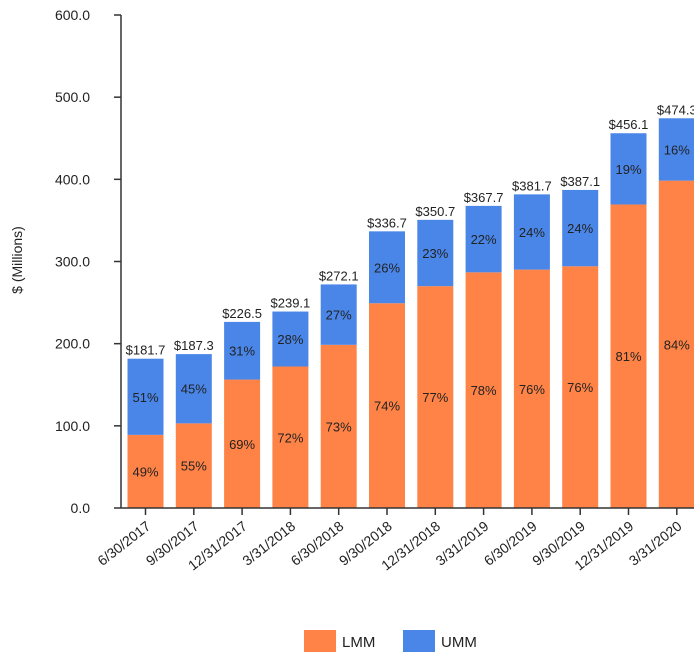  I want to click on percent-label-umm: 28%, so click(290, 339).